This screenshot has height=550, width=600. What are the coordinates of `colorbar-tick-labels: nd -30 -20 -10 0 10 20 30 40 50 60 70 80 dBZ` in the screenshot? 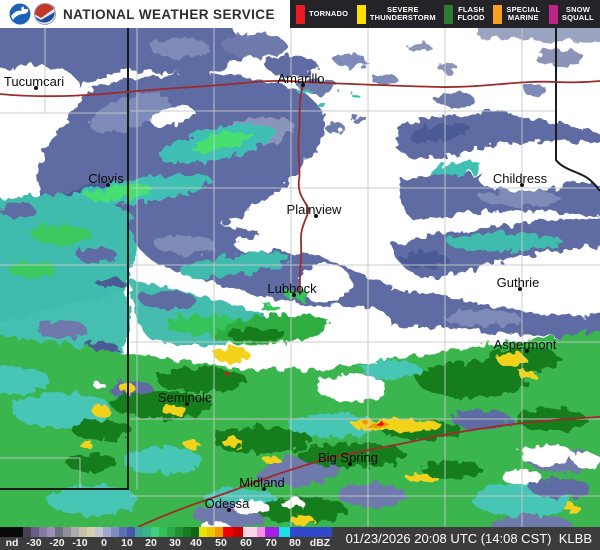 It's located at (170, 543).